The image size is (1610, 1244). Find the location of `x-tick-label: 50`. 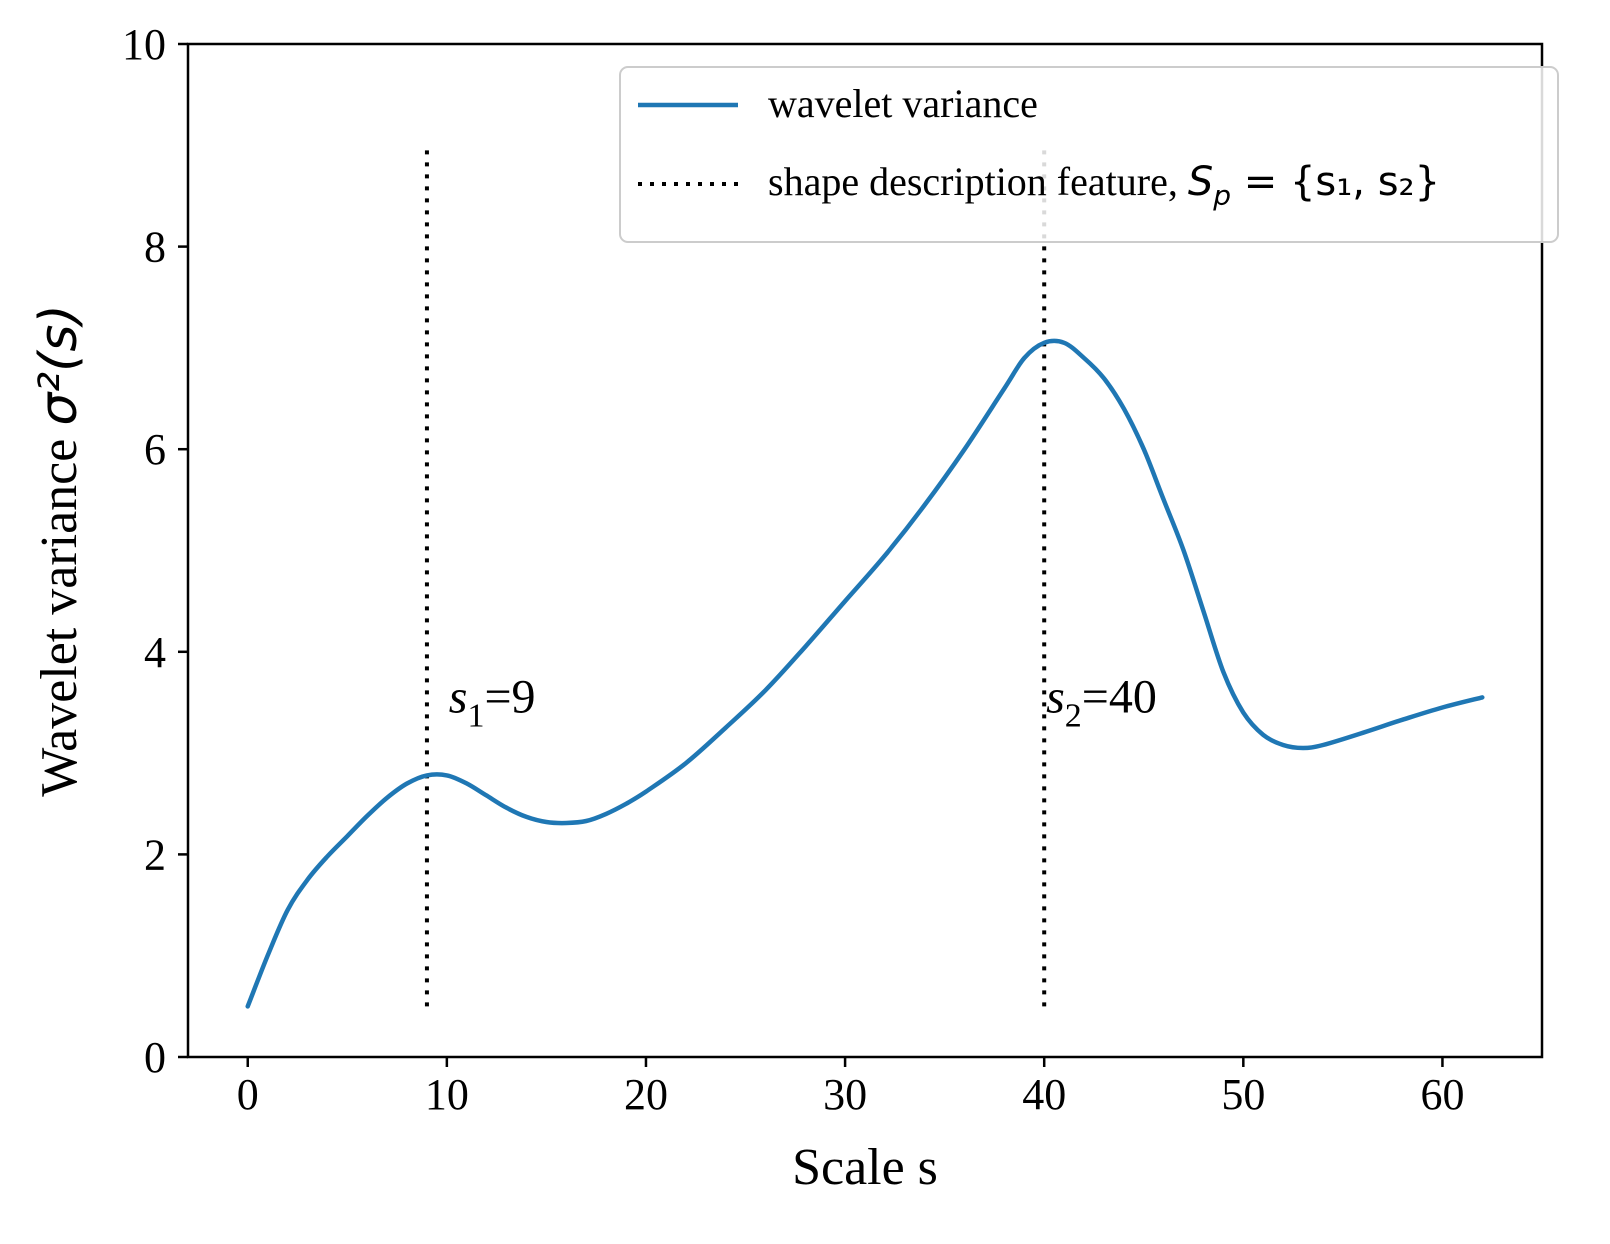

x-tick-label: 50 is located at coordinates (1243, 1094).